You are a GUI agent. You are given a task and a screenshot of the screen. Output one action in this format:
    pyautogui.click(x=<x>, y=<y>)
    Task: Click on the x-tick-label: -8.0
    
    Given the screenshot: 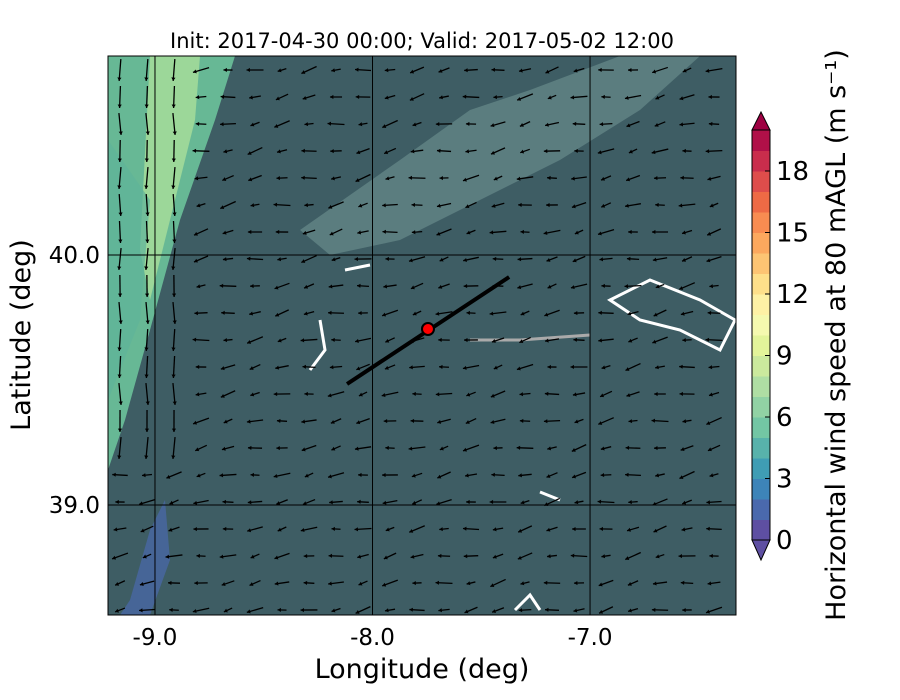 What is the action you would take?
    pyautogui.click(x=372, y=638)
    